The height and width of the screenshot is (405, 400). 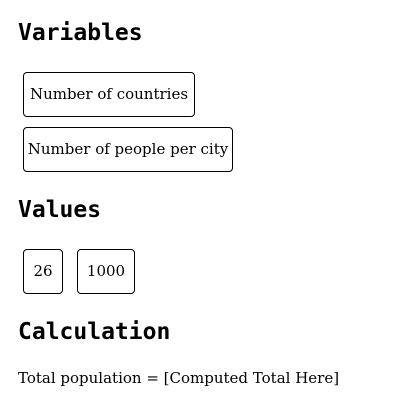 I want to click on variable-chip-number-of-countries: Number of countries, so click(x=109, y=94).